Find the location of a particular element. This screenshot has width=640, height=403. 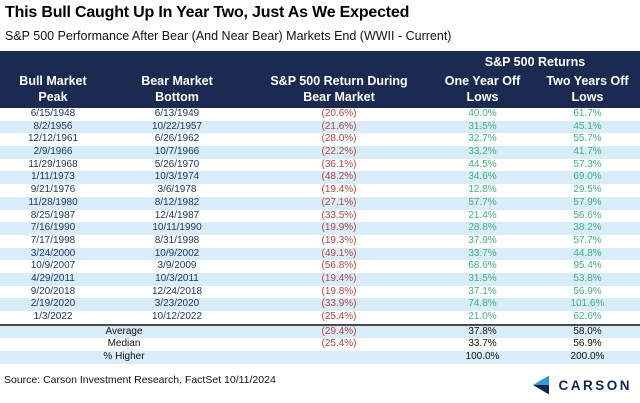

cell-bottom: 6/26/1962 is located at coordinates (177, 139).